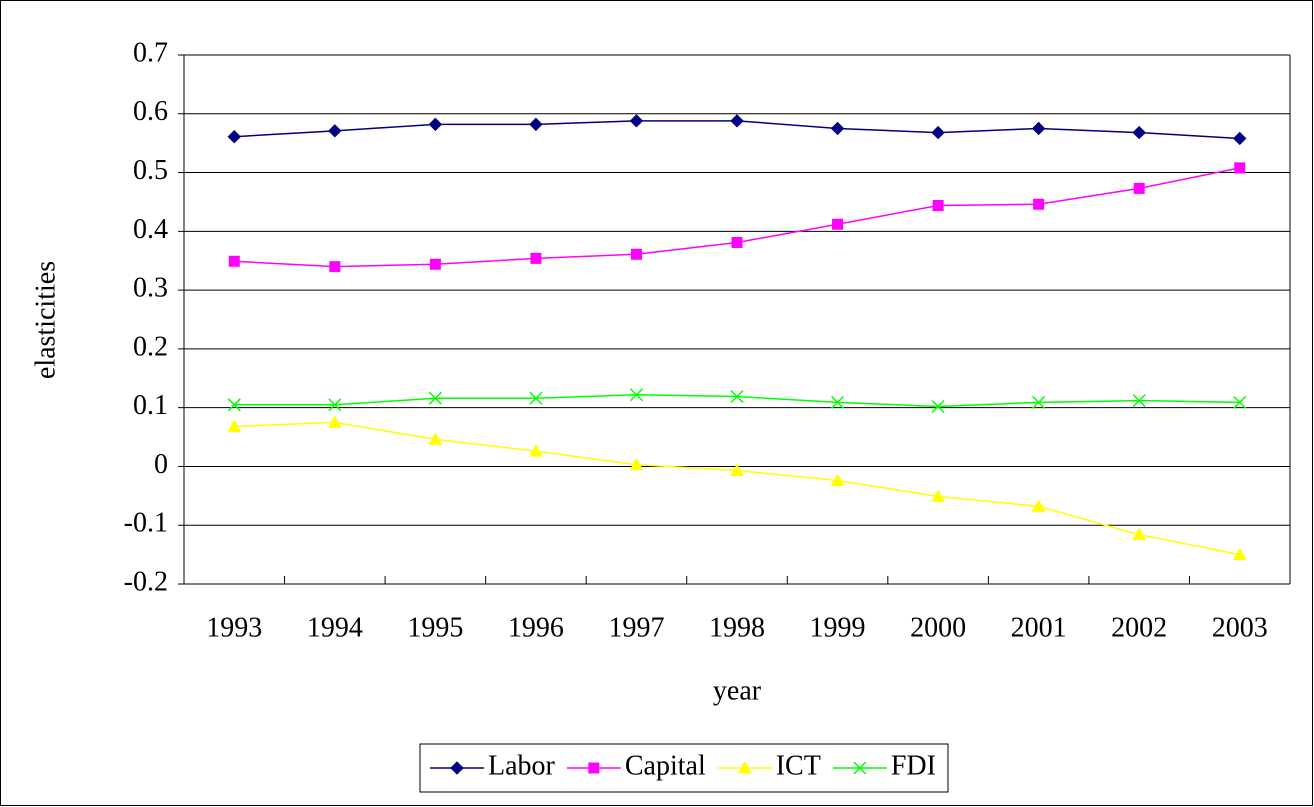 This screenshot has width=1314, height=807. Describe the element at coordinates (536, 627) in the screenshot. I see `x-tick-label: 1996` at that location.